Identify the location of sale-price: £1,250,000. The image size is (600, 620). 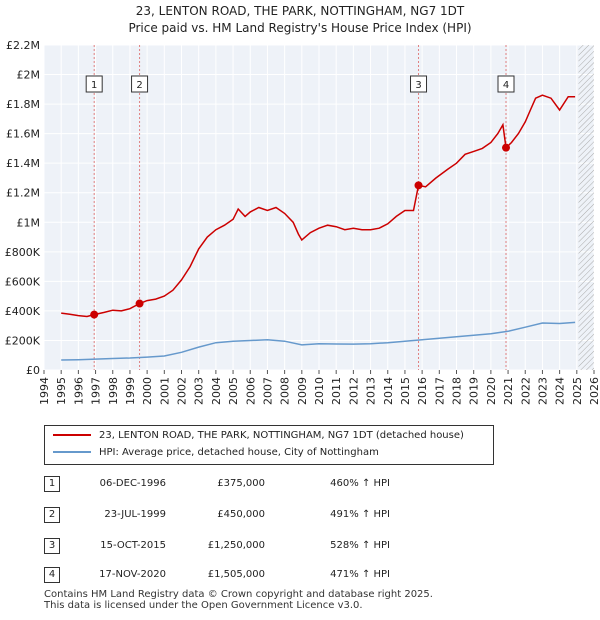
(236, 545).